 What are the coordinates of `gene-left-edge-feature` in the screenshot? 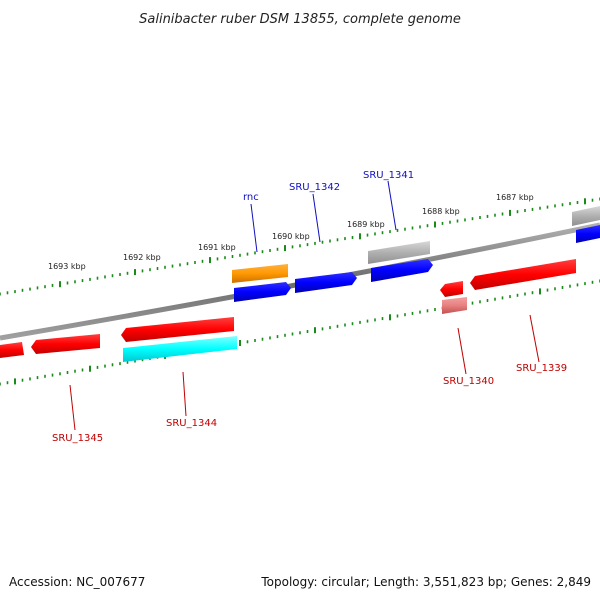 It's located at (12, 350).